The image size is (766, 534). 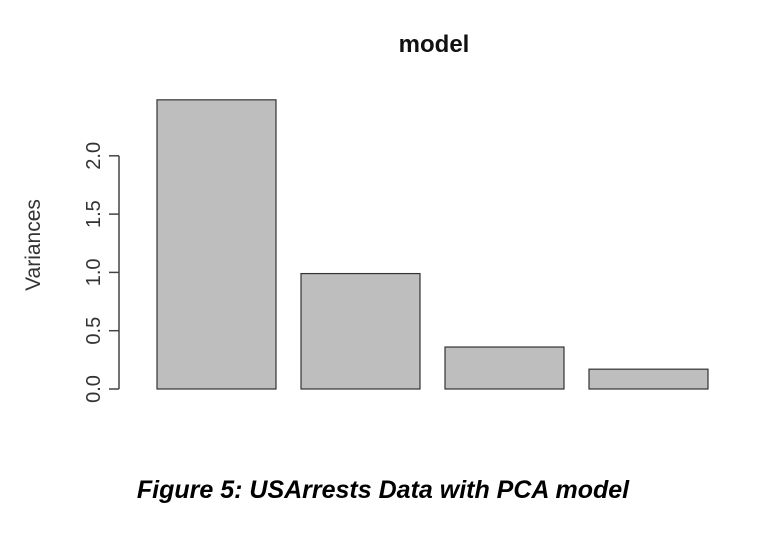 I want to click on y-tick-label: 0.0, so click(x=94, y=389).